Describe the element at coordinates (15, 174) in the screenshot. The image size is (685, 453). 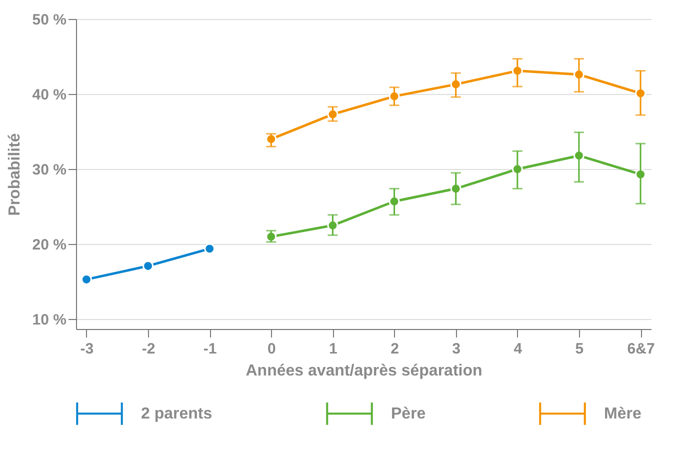
I see `y-axis-title: Probabilité` at that location.